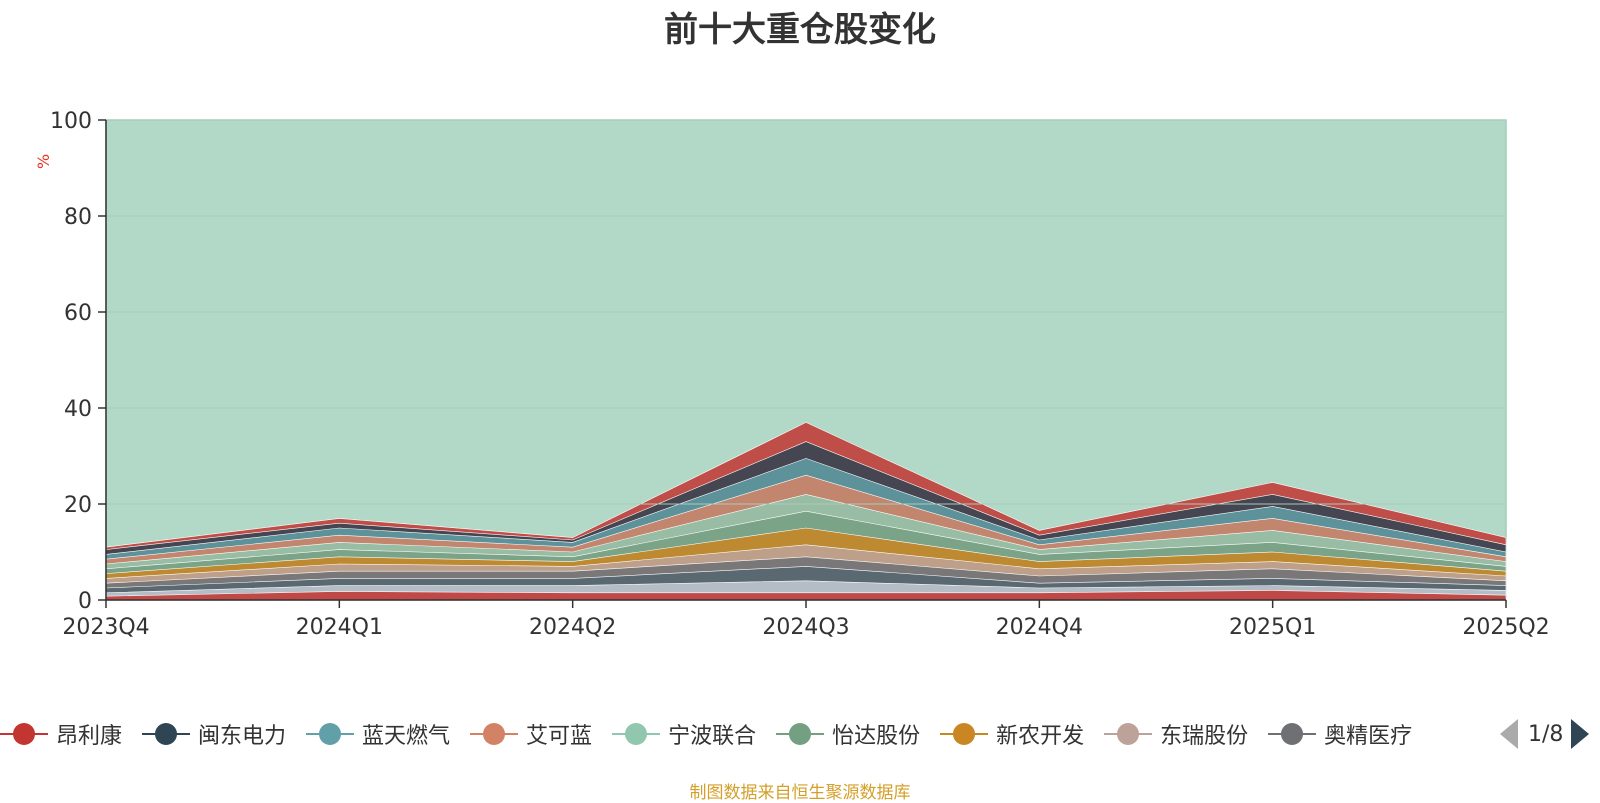  Describe the element at coordinates (71, 361) in the screenshot. I see `y-tick-labels: 0 20 40 60 80 100` at that location.